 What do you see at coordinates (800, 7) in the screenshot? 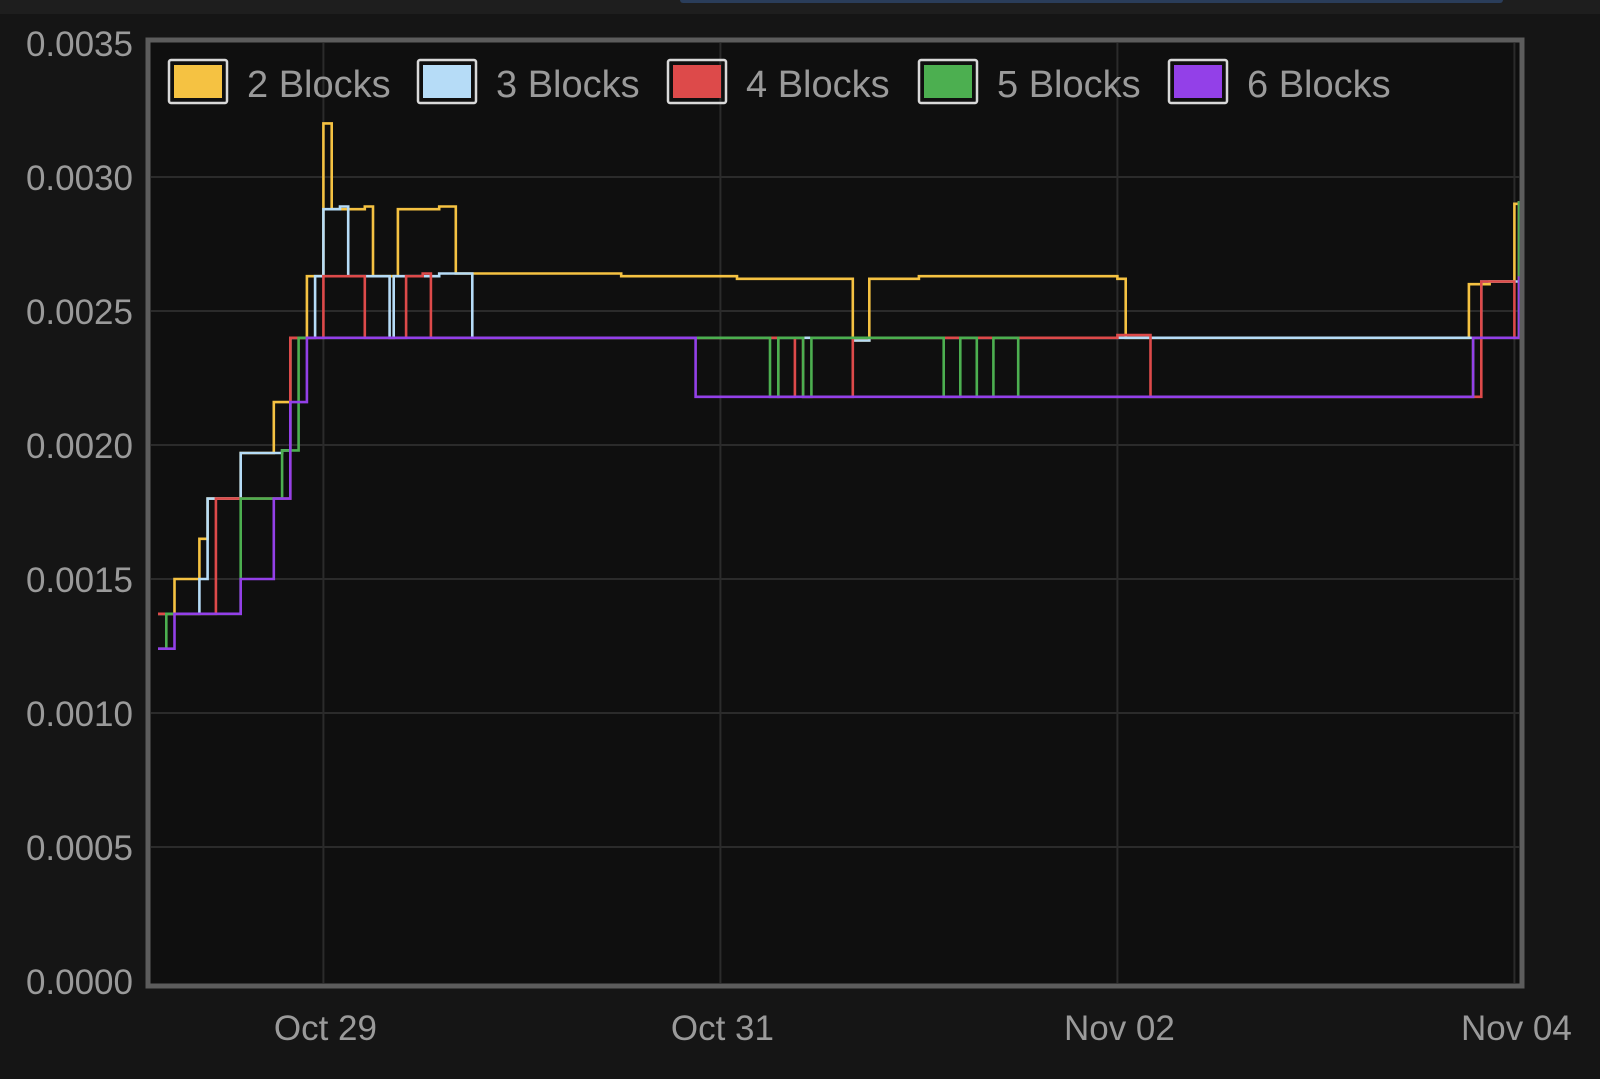
I see `top-bar` at bounding box center [800, 7].